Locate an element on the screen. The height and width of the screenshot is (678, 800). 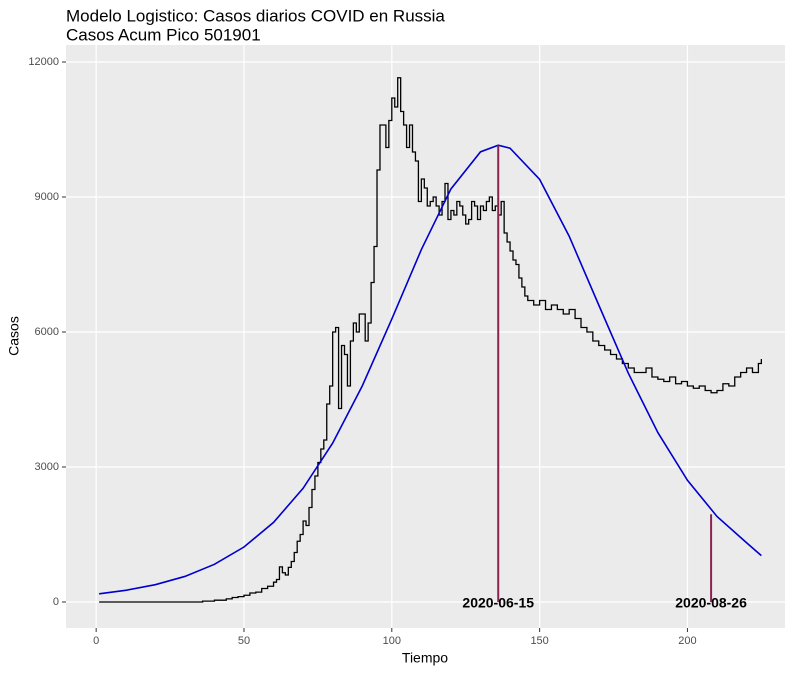
date-label: 2020-06-15 is located at coordinates (498, 603).